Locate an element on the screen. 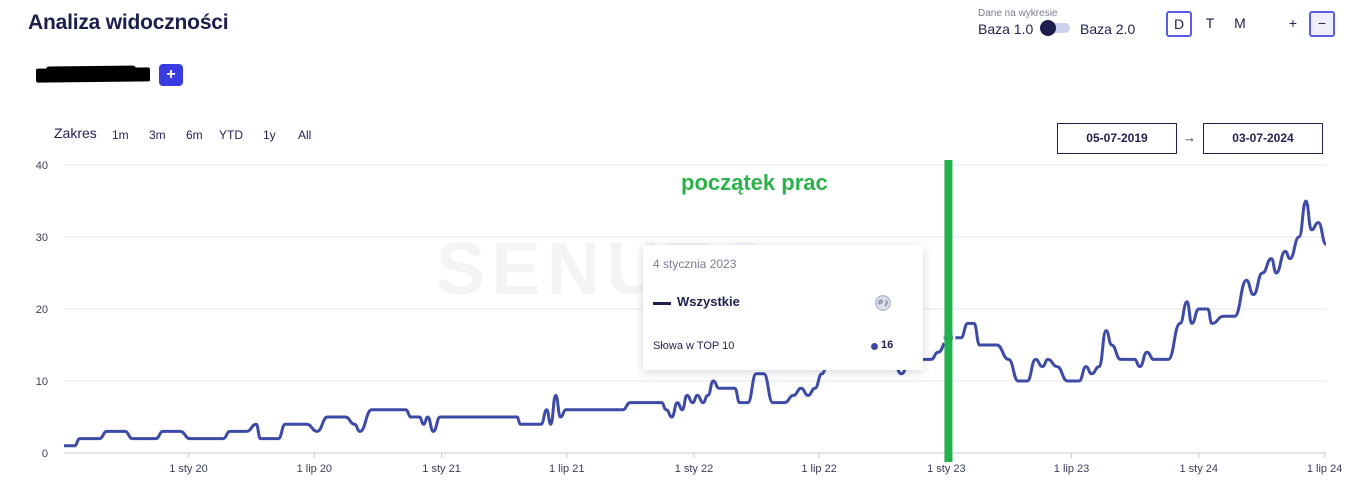  x-tick-label: 1 lip 22 is located at coordinates (818, 469).